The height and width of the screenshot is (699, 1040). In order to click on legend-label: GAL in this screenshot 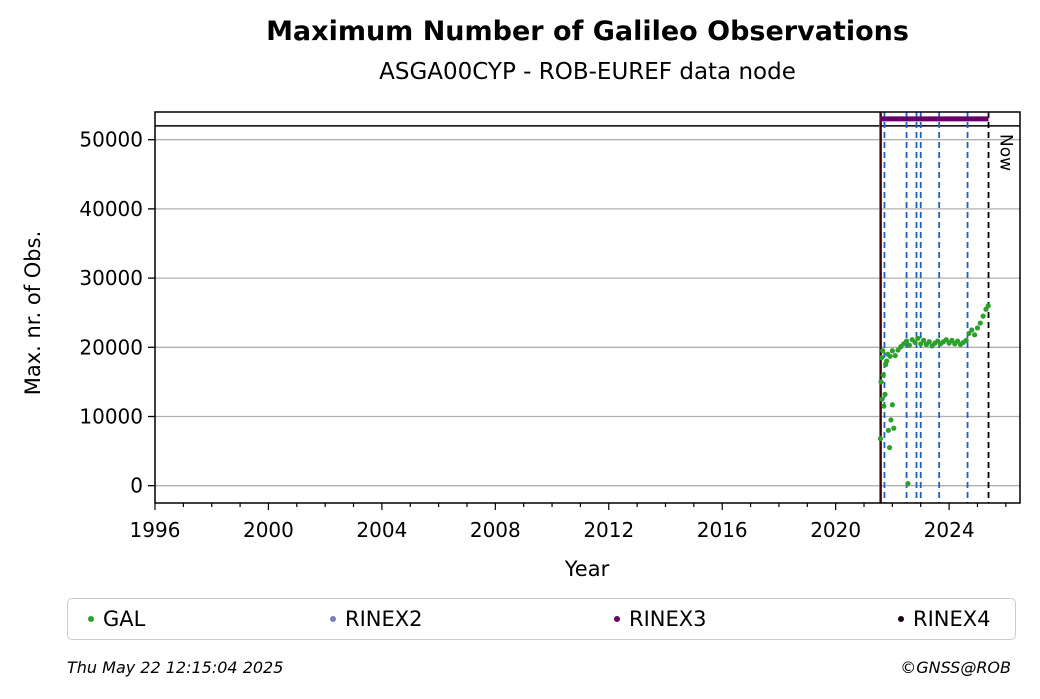, I will do `click(124, 619)`.